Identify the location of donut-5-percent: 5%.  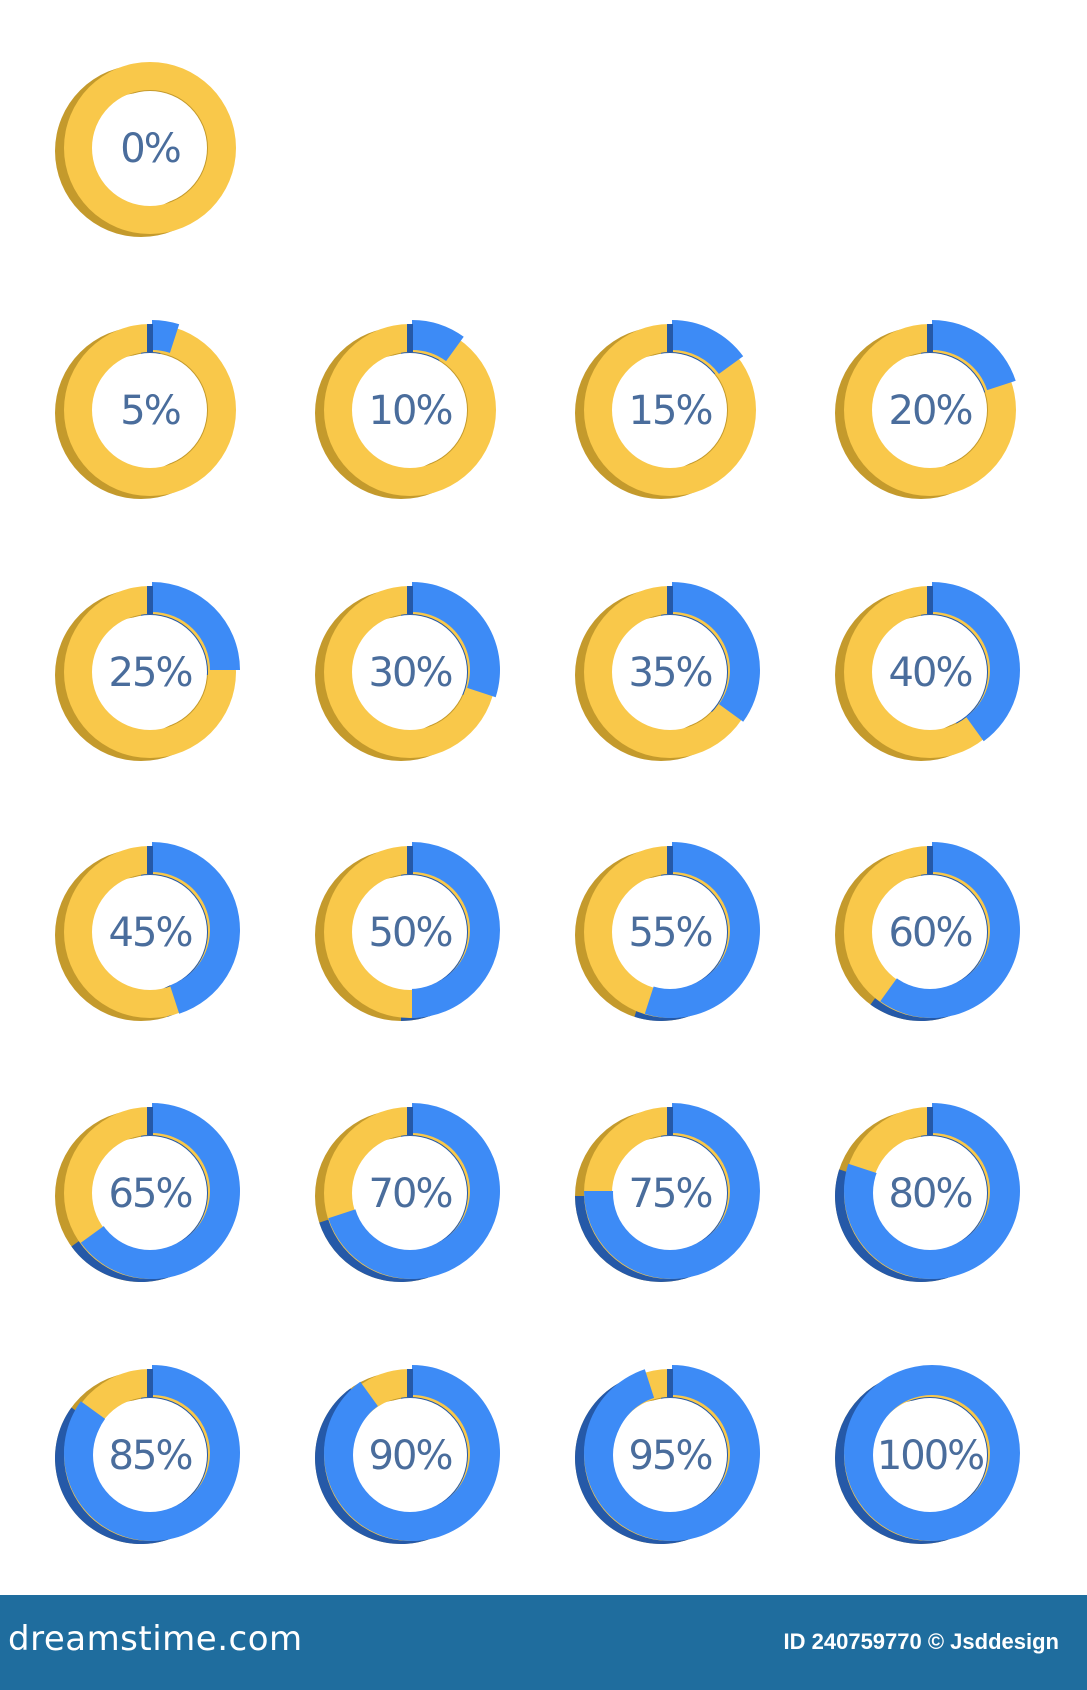
(145, 409).